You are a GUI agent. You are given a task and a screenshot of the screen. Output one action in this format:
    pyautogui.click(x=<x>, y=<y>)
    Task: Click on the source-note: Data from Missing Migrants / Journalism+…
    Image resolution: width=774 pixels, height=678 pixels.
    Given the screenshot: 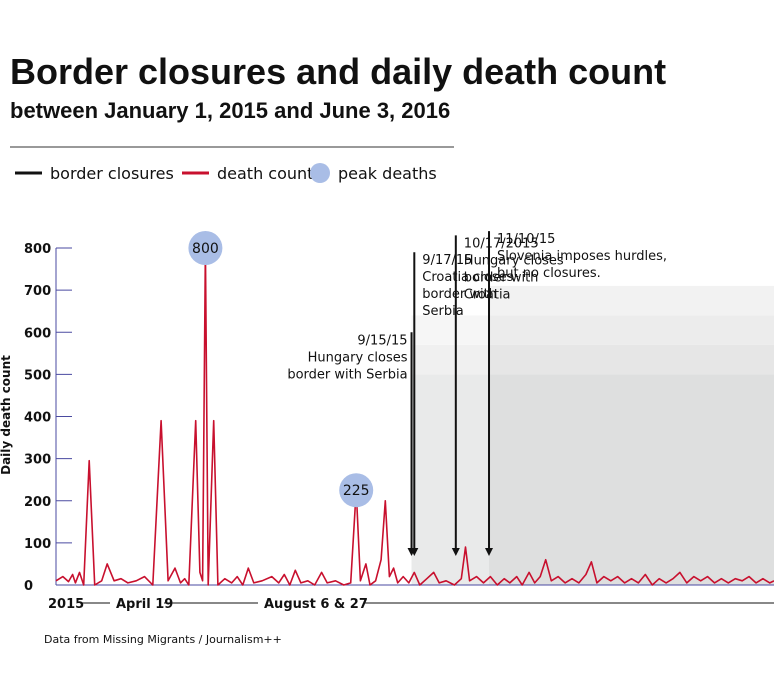 What is the action you would take?
    pyautogui.click(x=163, y=639)
    